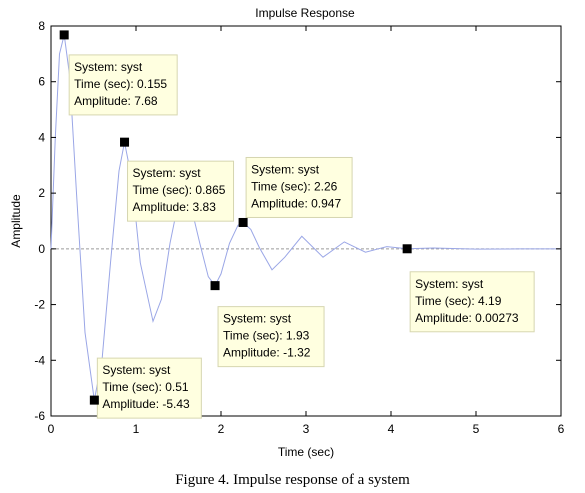 Image resolution: width=585 pixels, height=493 pixels. Describe the element at coordinates (306, 452) in the screenshot. I see `x-axis-label: Time (sec)` at that location.